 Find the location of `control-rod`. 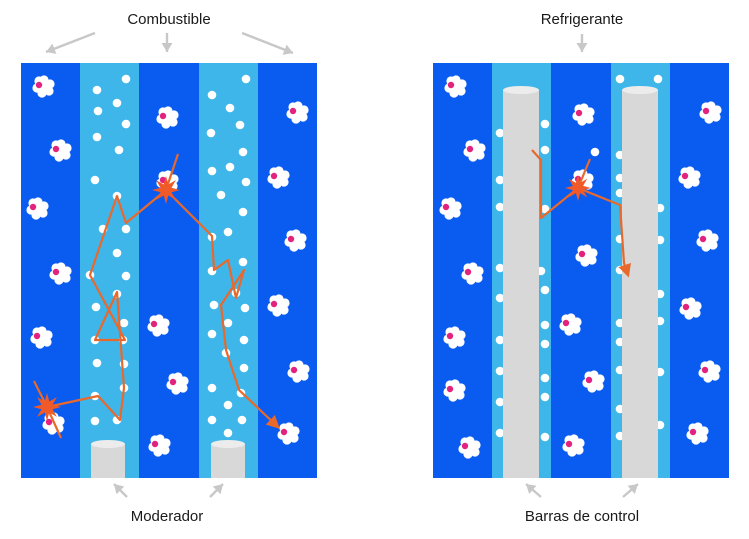

control-rod is located at coordinates (640, 282).